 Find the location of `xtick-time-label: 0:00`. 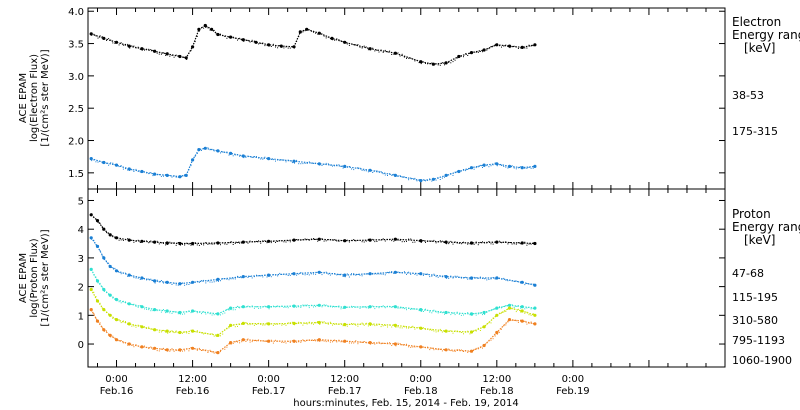

xtick-time-label: 0:00 is located at coordinates (421, 379).